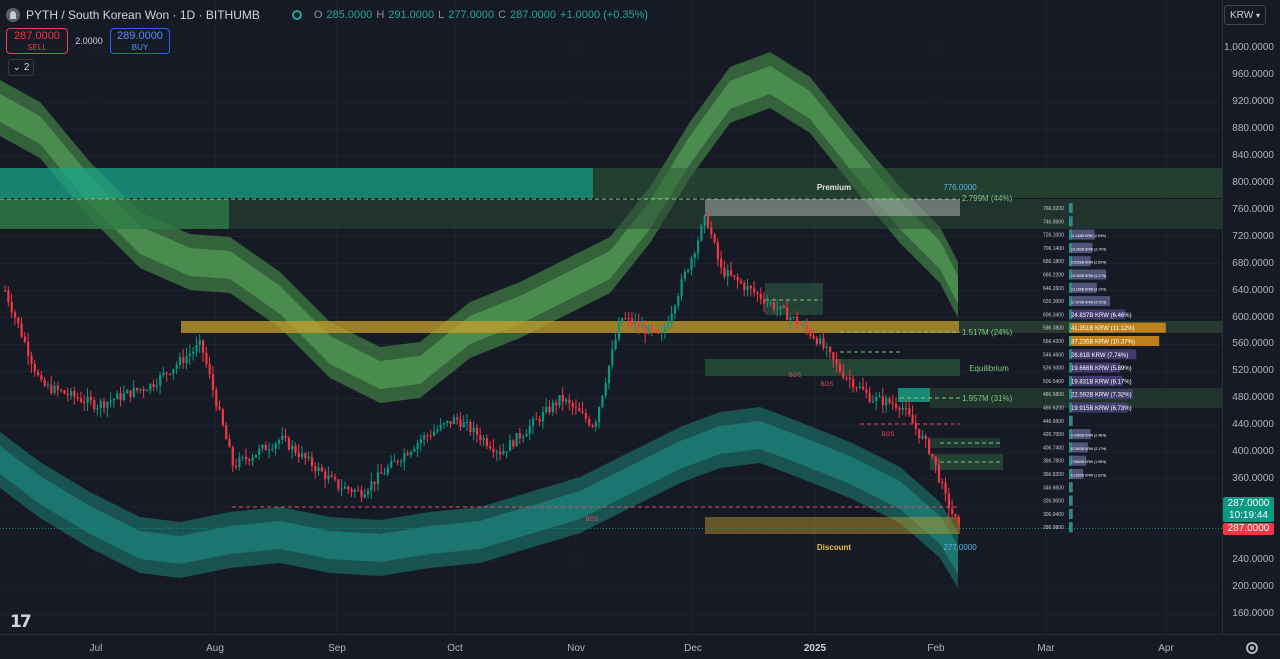 The height and width of the screenshot is (659, 1280). Describe the element at coordinates (640, 646) in the screenshot. I see `time-axis: Jul Aug Sep Oct Nov Dec 2025 Feb Mar Apr` at that location.